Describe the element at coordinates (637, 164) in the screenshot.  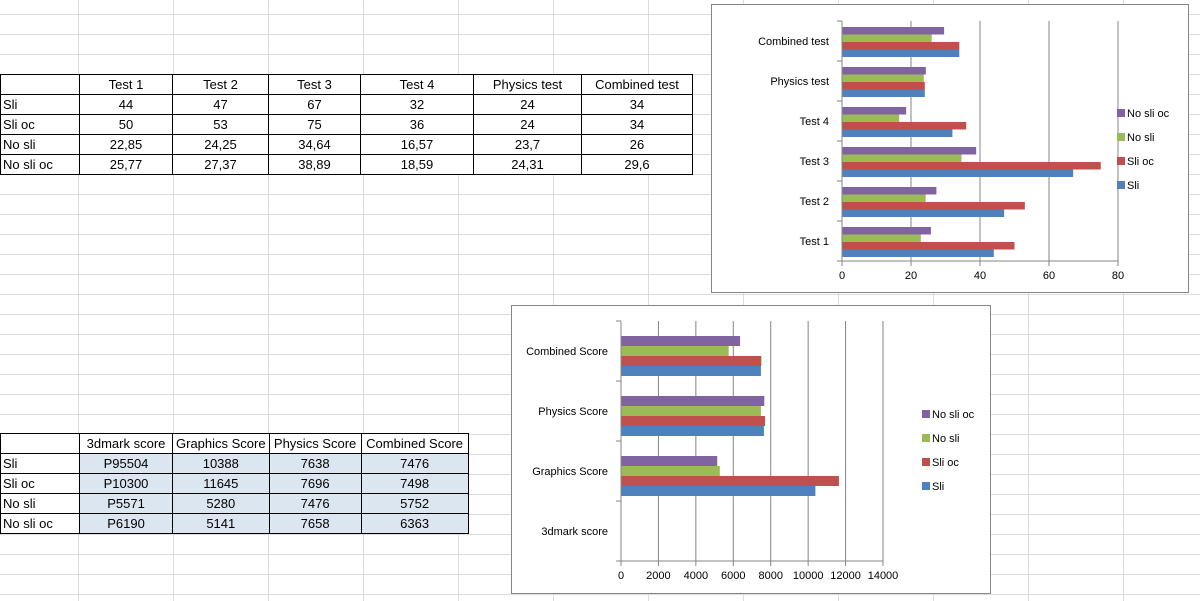
I see `table-cell: 29,6` at that location.